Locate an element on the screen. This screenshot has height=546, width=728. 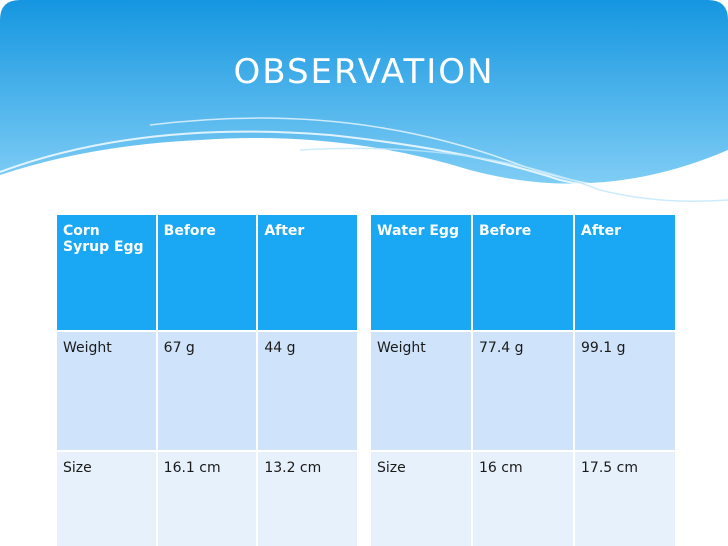
table-row: Weight 77.4 g 99.1 g is located at coordinates (523, 391).